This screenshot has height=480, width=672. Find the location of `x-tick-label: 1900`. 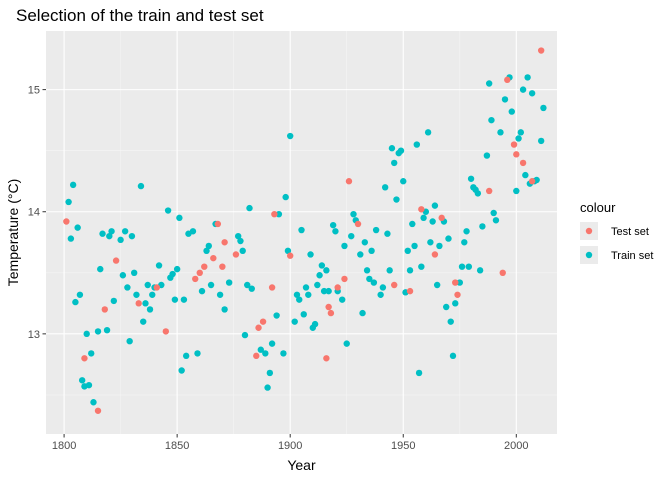

x-tick-label: 1900 is located at coordinates (290, 446).